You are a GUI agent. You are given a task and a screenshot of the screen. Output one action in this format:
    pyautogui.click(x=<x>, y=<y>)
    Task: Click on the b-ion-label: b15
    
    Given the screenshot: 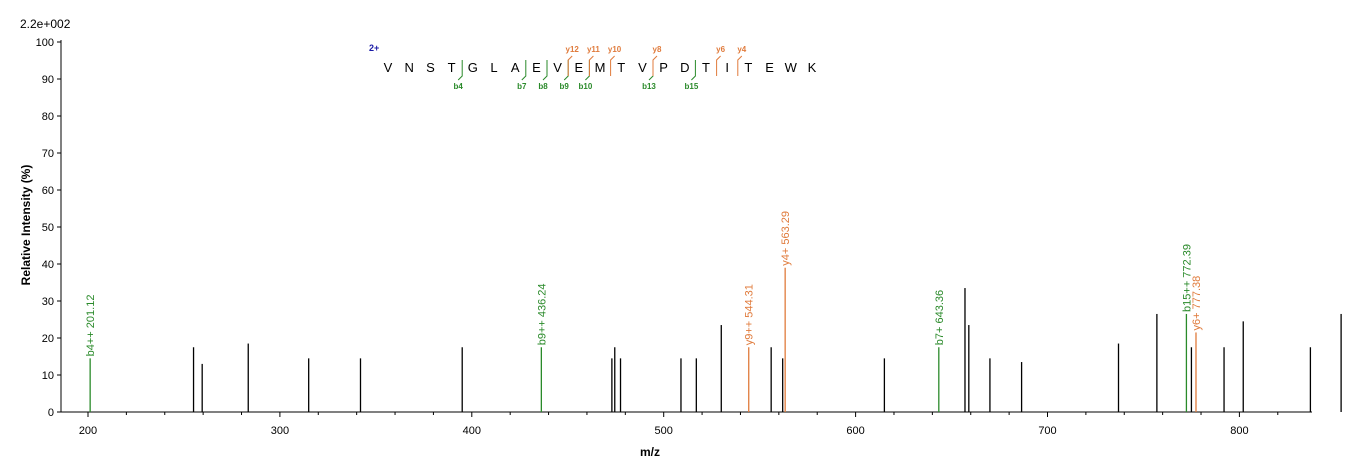 What is the action you would take?
    pyautogui.click(x=692, y=86)
    